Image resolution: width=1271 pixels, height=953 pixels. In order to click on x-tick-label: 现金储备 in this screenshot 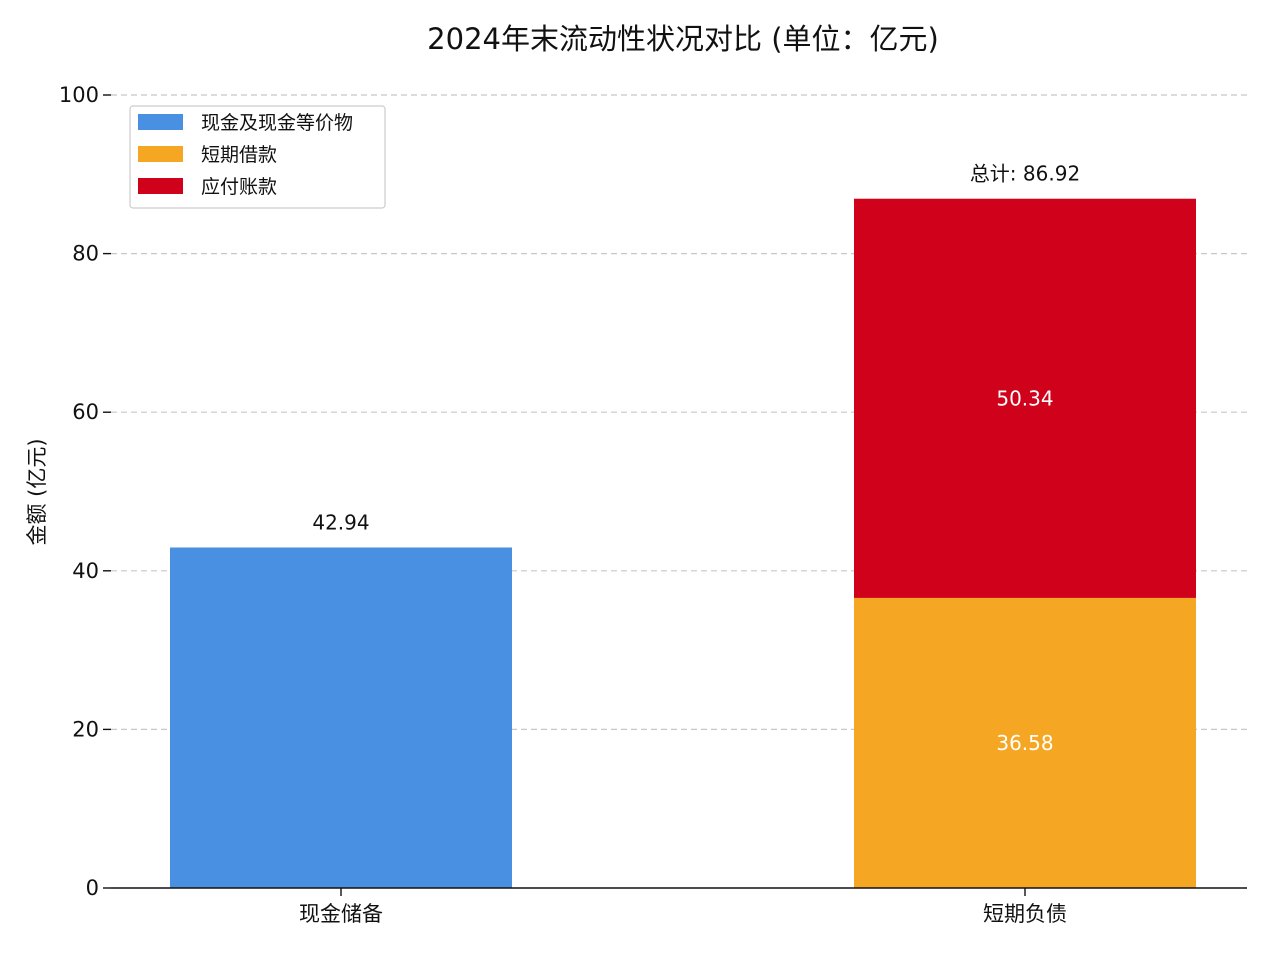, I will do `click(341, 914)`.